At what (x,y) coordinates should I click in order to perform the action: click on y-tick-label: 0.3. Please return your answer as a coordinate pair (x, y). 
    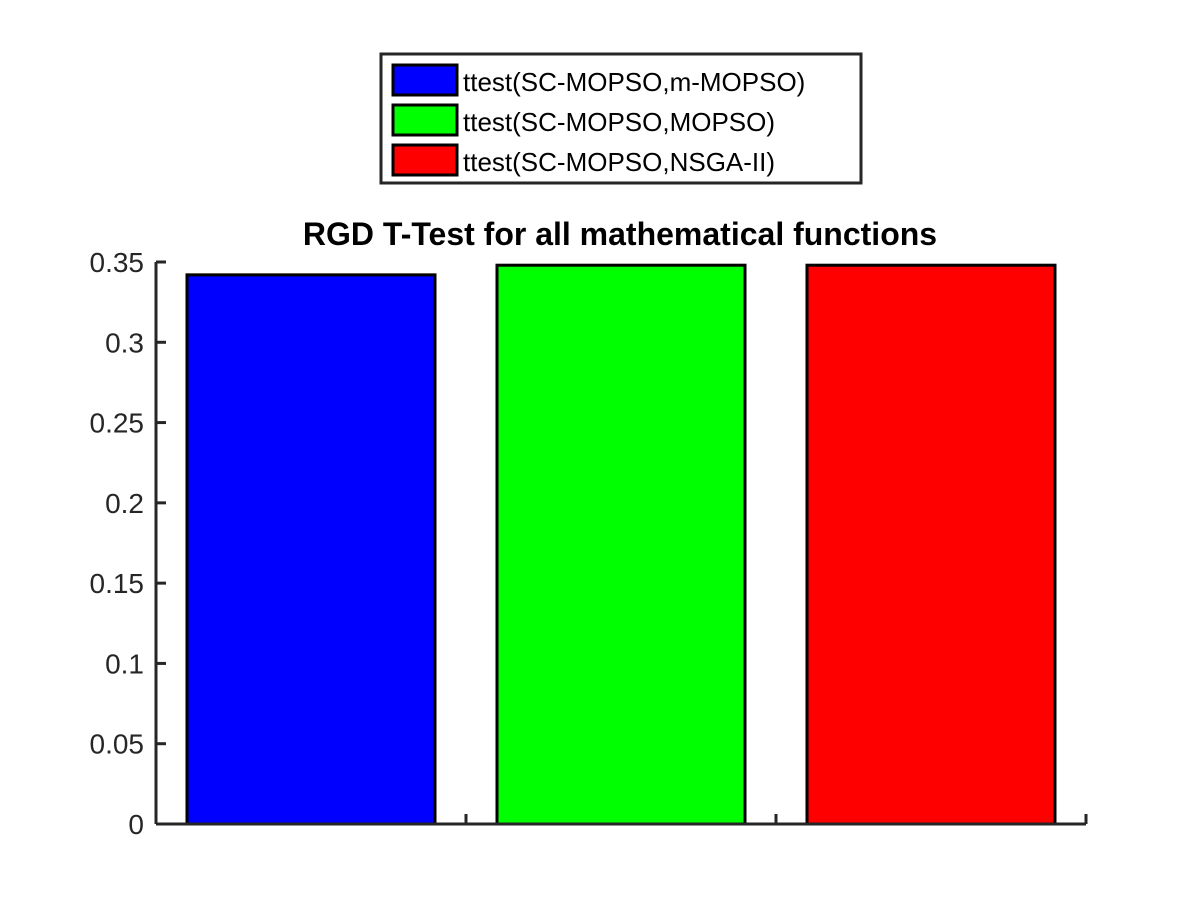
    Looking at the image, I should click on (124, 342).